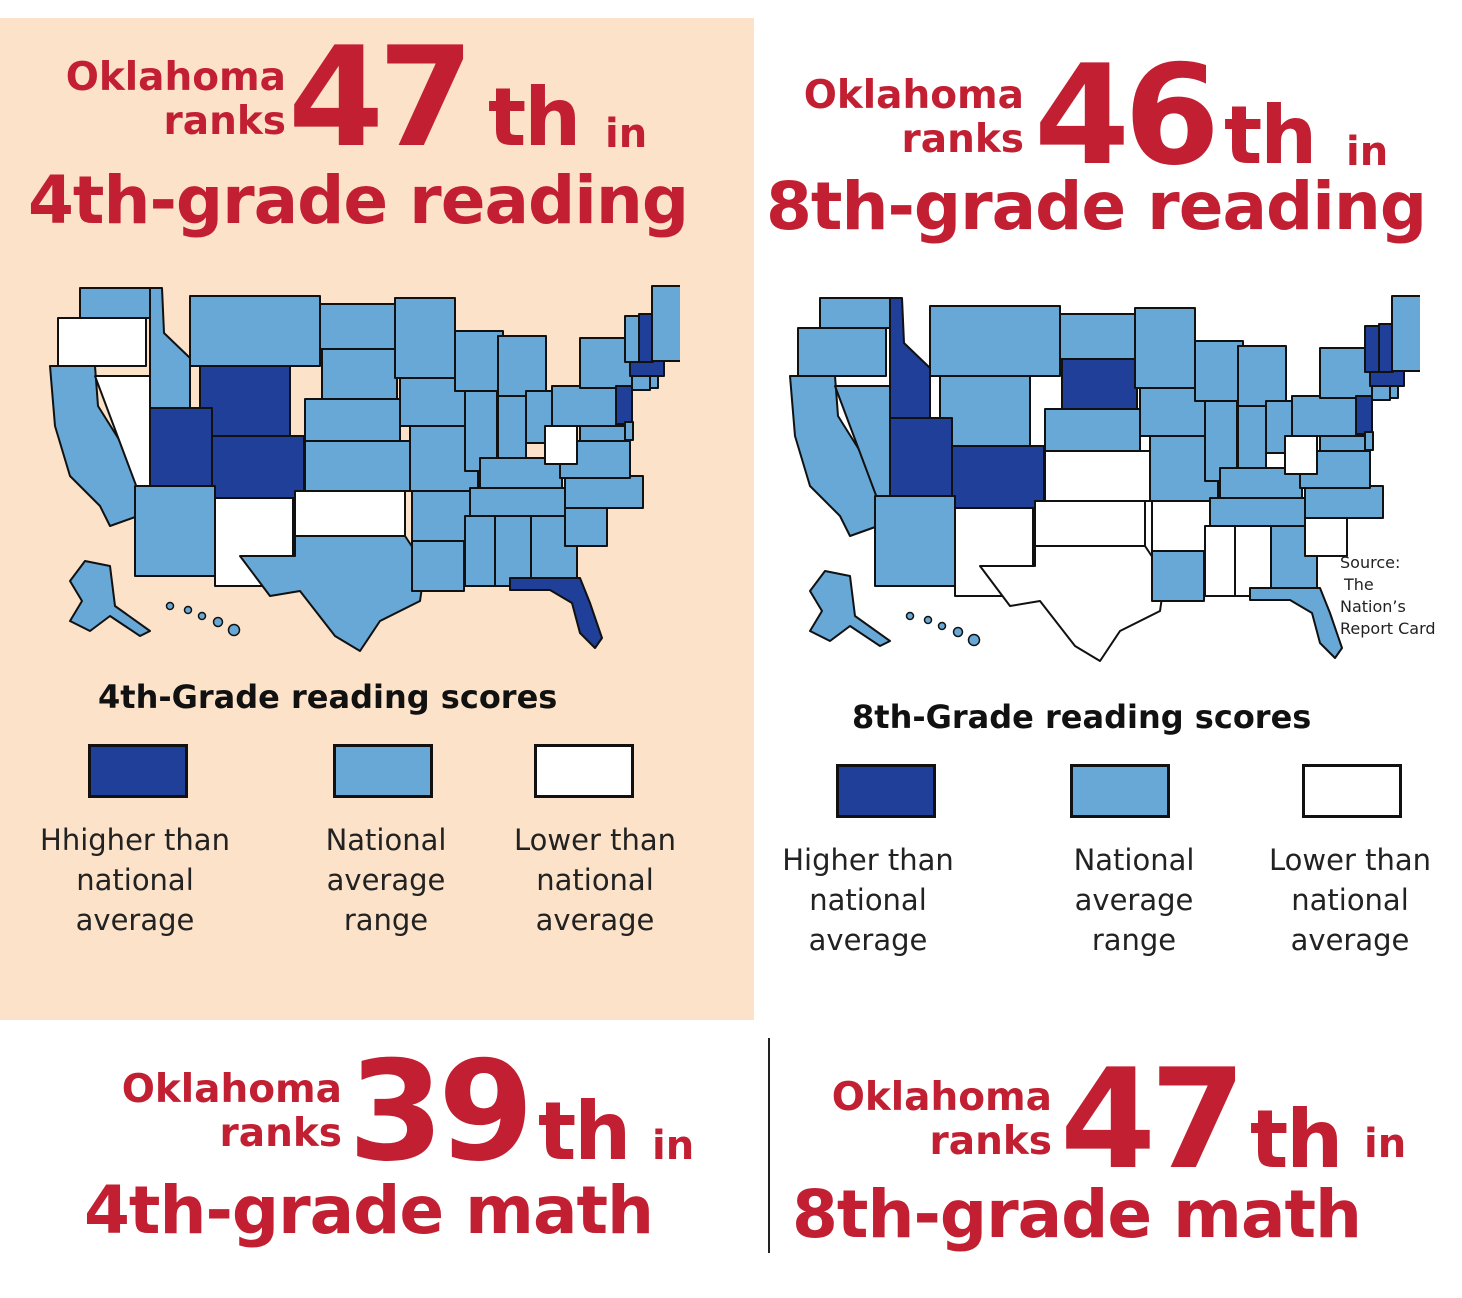 The width and height of the screenshot is (1462, 1298). What do you see at coordinates (1117, 1160) in the screenshot?
I see `headline-8th-math: Oklahoma ranks 47 th in 8th-grade math` at bounding box center [1117, 1160].